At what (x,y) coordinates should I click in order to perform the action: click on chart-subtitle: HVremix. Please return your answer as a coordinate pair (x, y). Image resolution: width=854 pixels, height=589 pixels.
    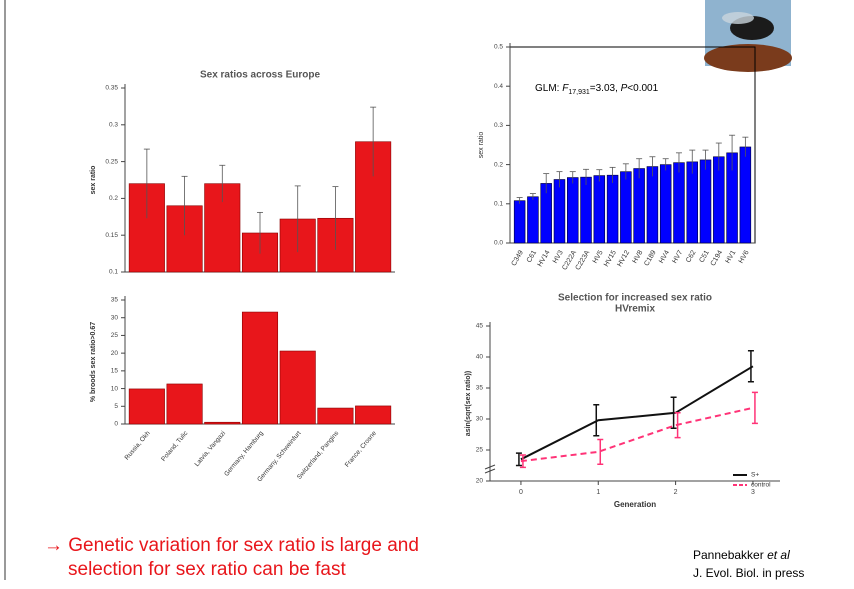
    Looking at the image, I should click on (635, 309).